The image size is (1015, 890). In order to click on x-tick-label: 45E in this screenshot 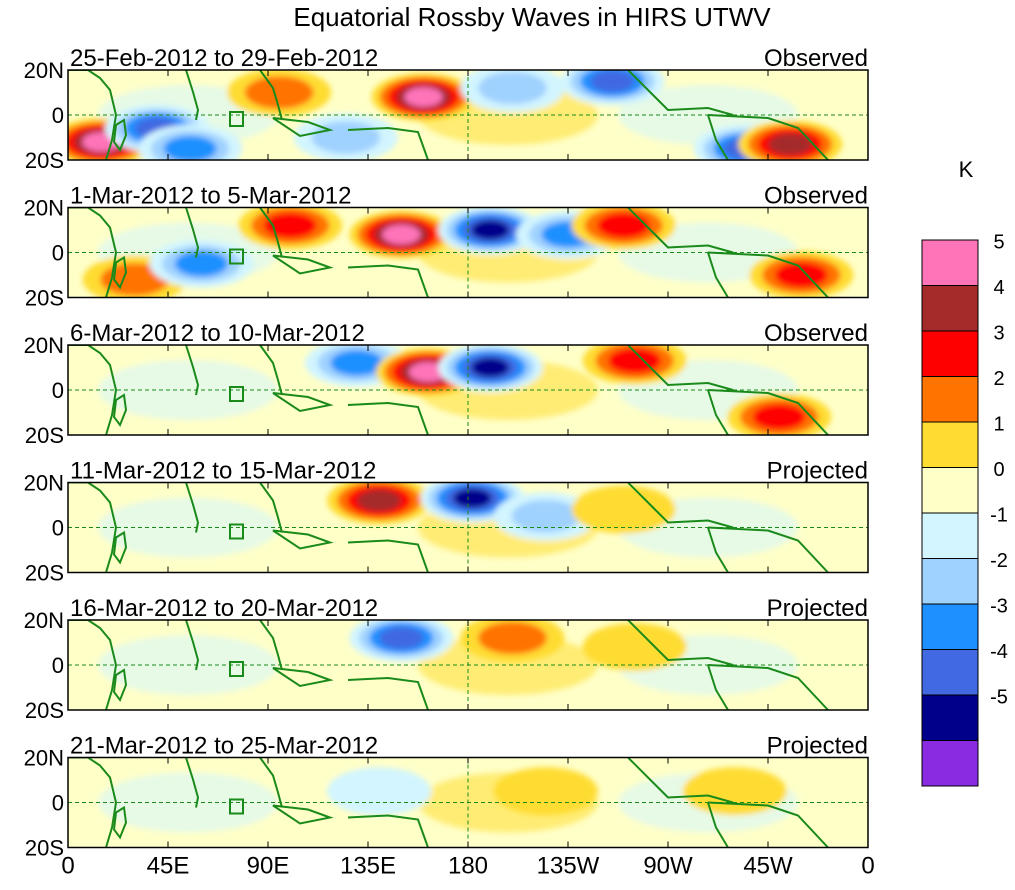, I will do `click(168, 866)`.